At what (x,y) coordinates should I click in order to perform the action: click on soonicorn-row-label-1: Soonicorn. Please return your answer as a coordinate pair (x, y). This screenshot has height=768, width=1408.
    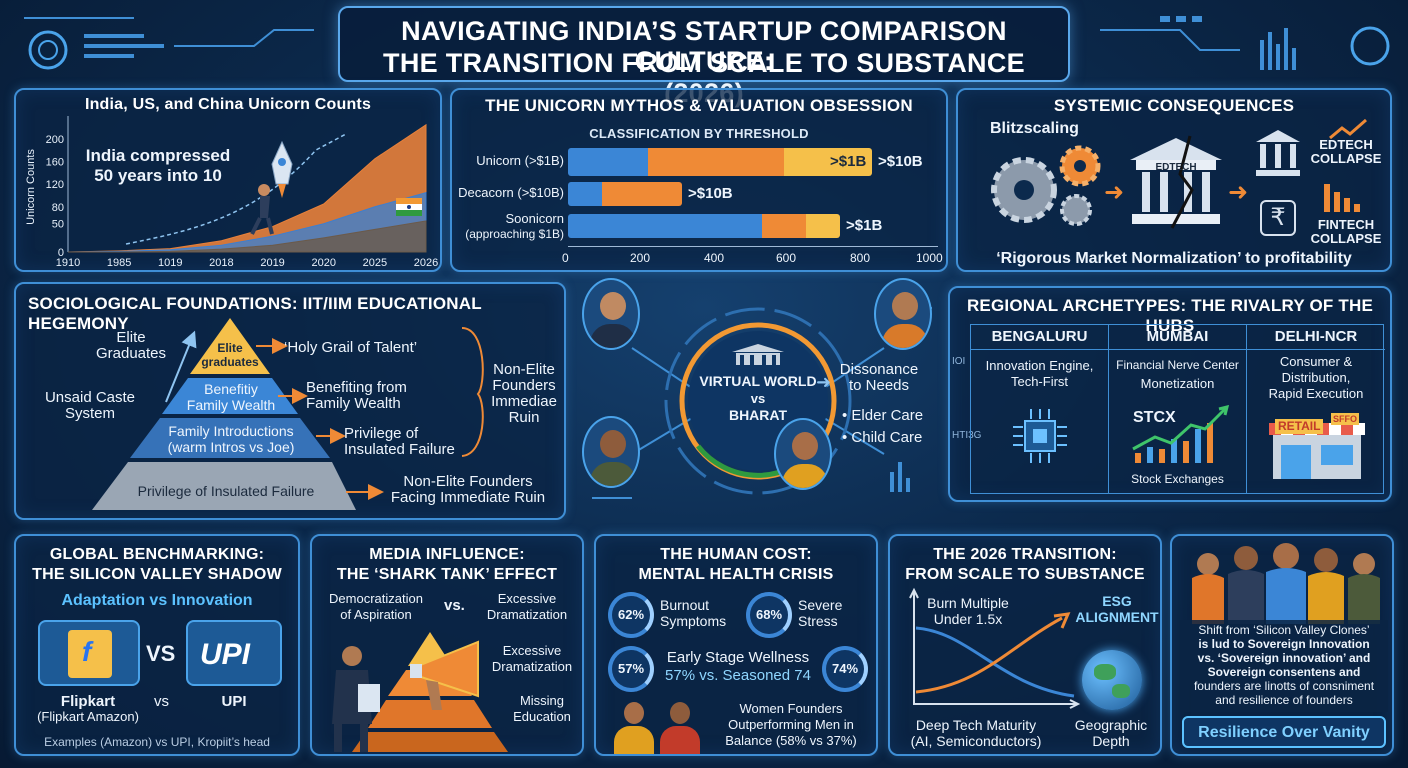
    Looking at the image, I should click on (534, 218).